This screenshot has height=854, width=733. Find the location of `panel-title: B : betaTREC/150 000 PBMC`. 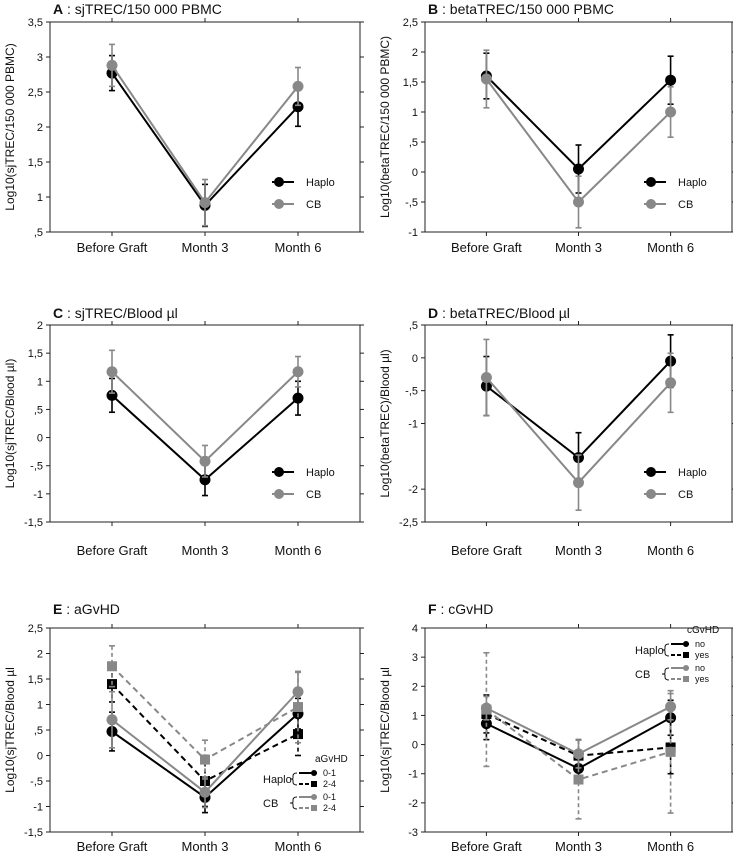

panel-title: B : betaTREC/150 000 PBMC is located at coordinates (521, 9).